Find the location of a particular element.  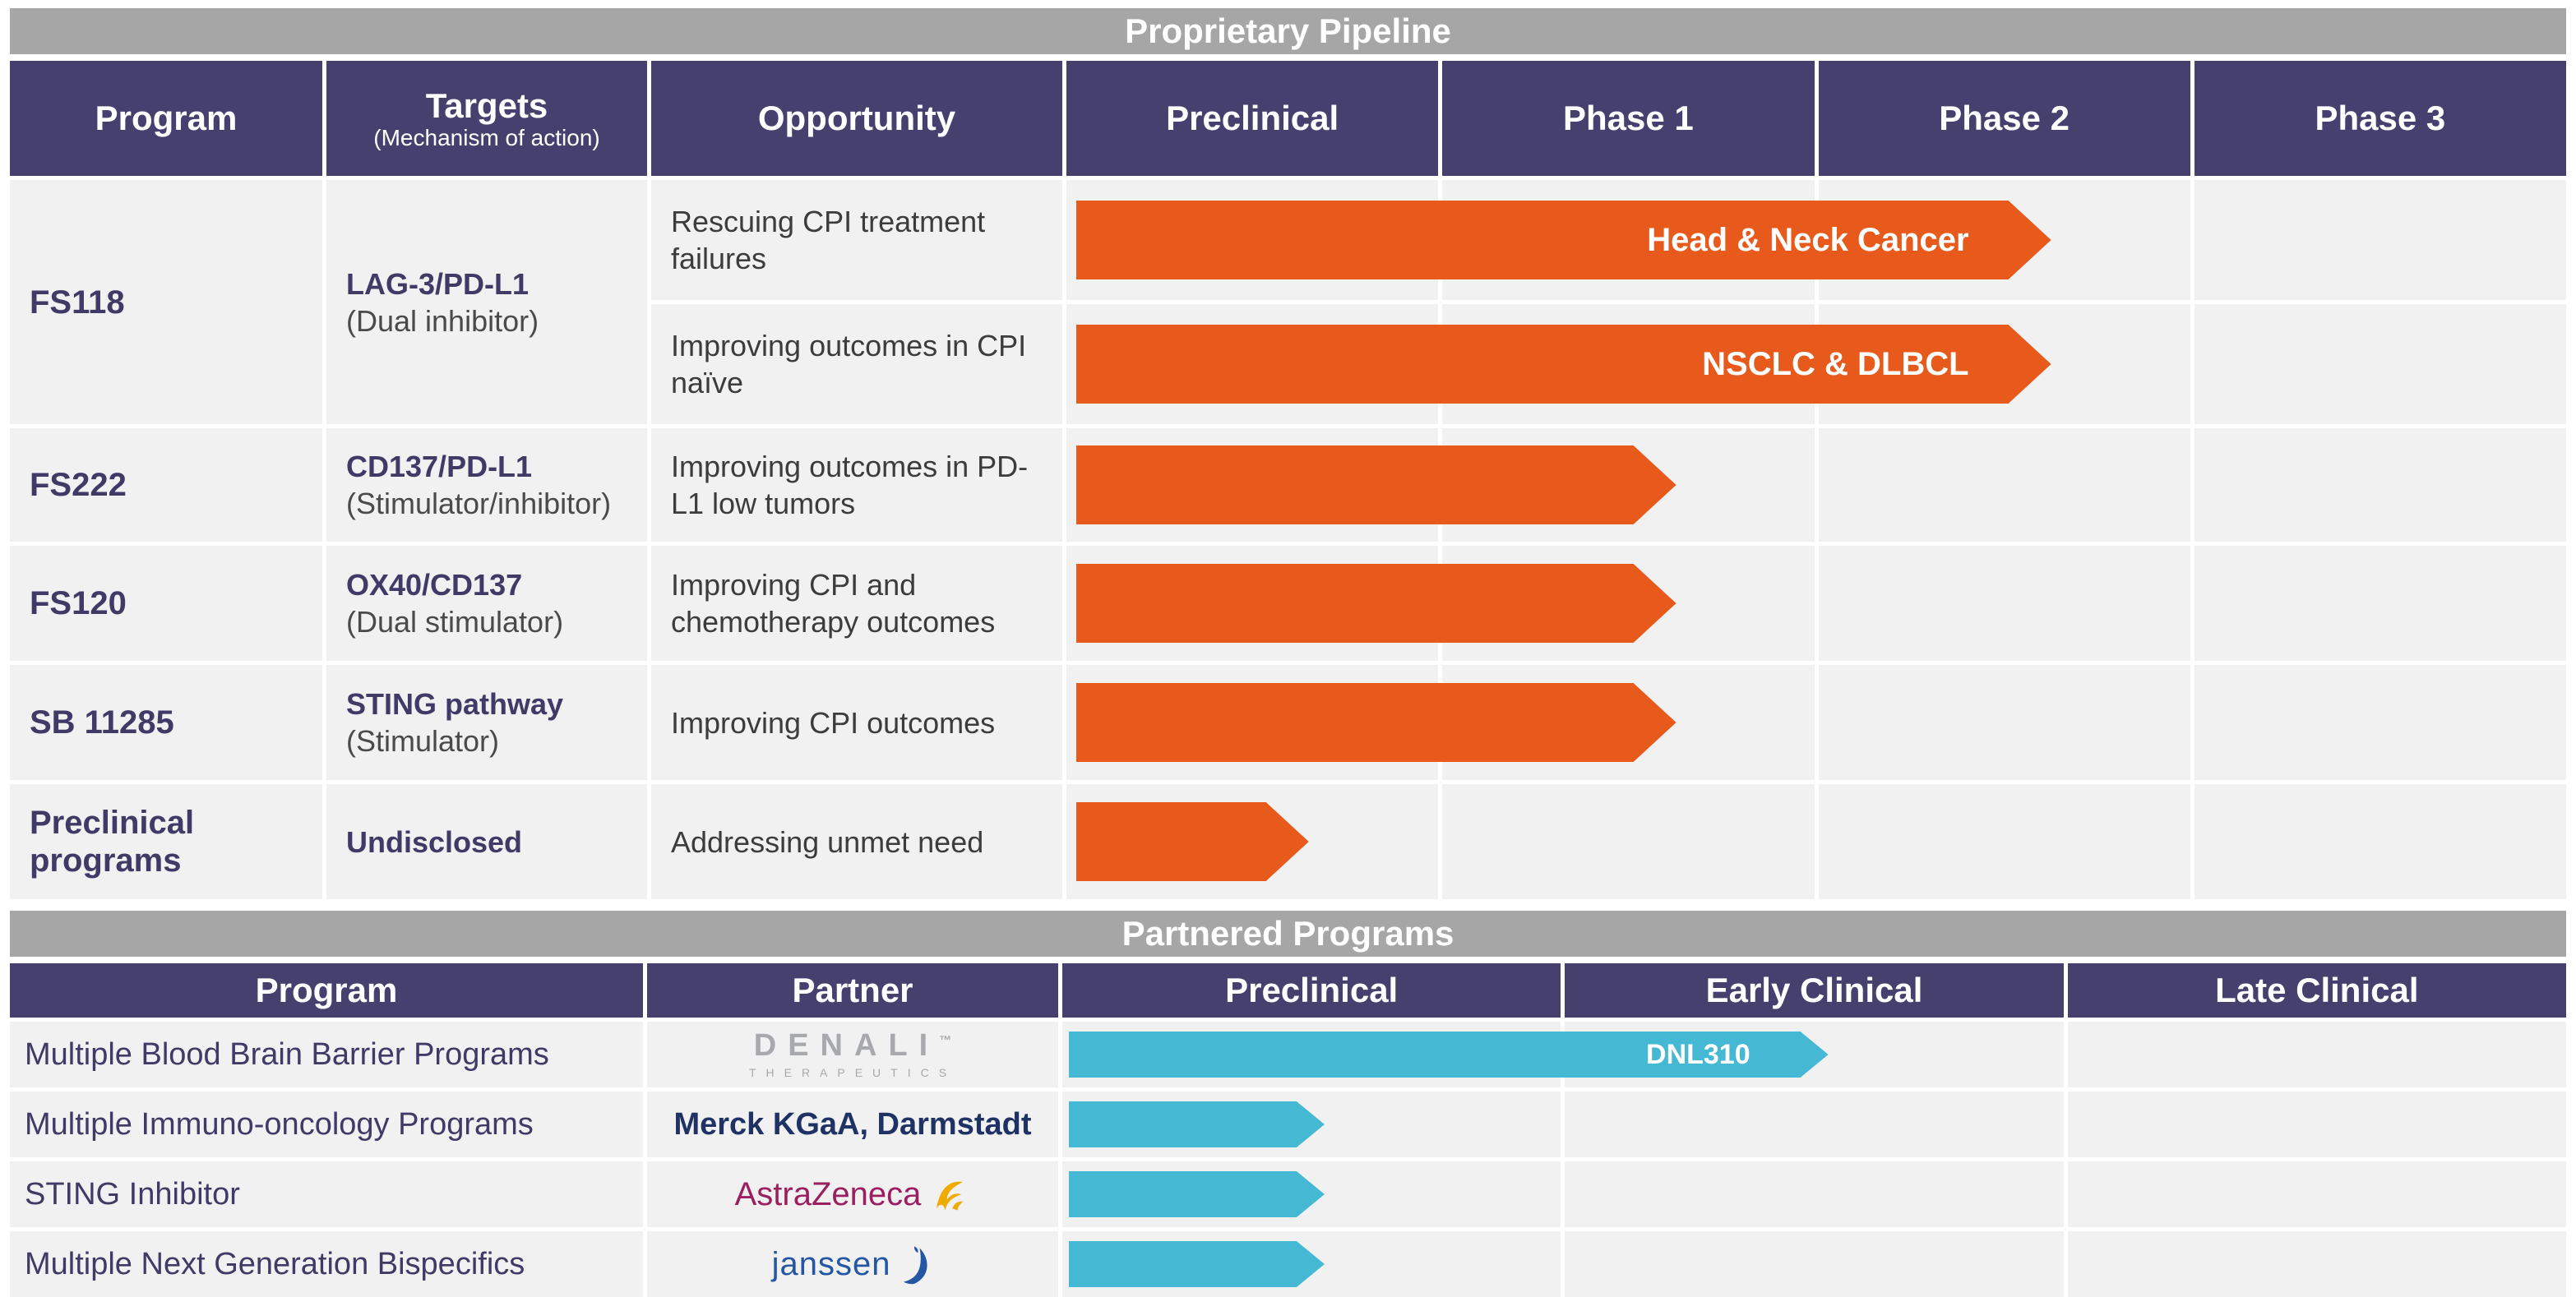

stage-track-preclinical-programs is located at coordinates (1816, 842).